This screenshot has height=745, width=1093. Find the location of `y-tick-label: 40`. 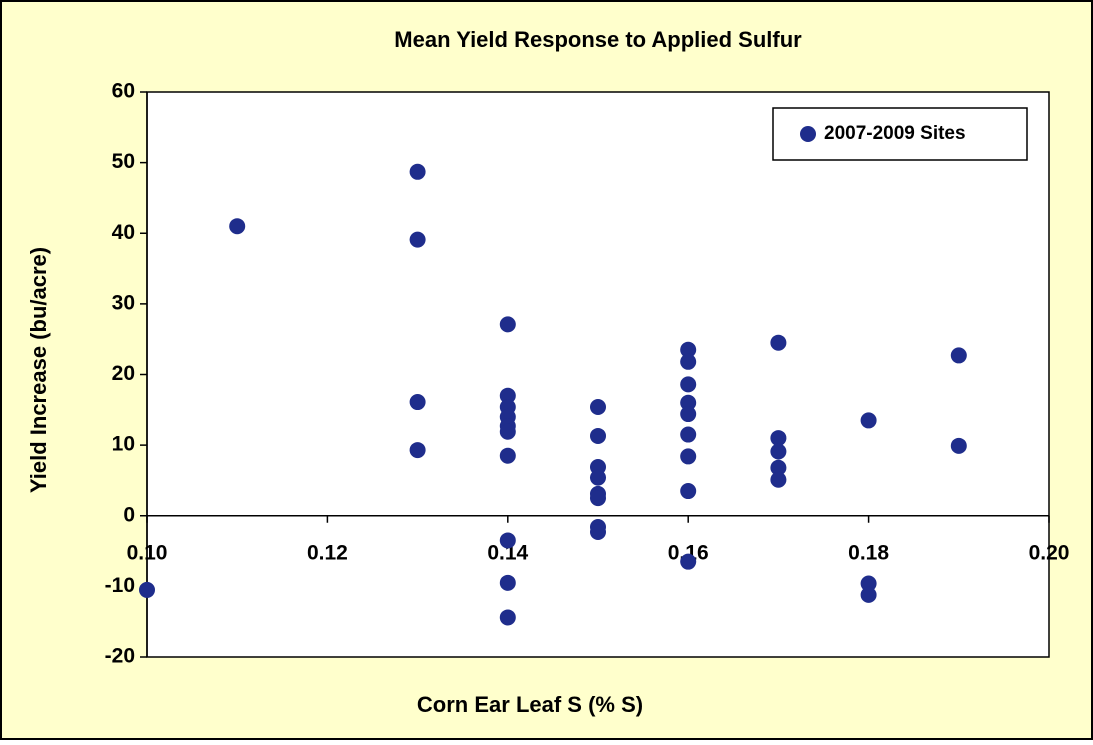

y-tick-label: 40 is located at coordinates (123, 232).